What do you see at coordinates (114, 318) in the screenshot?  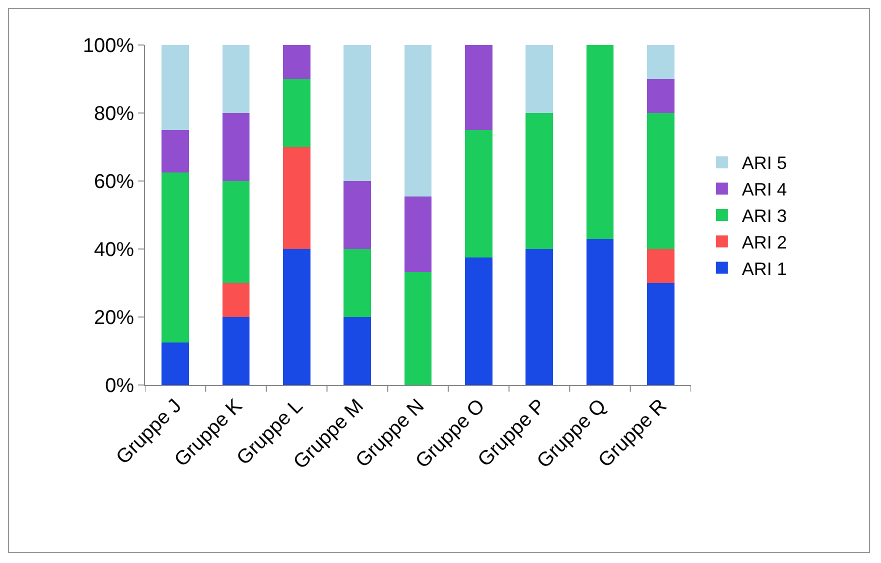 I see `y-tick-label: 20%` at bounding box center [114, 318].